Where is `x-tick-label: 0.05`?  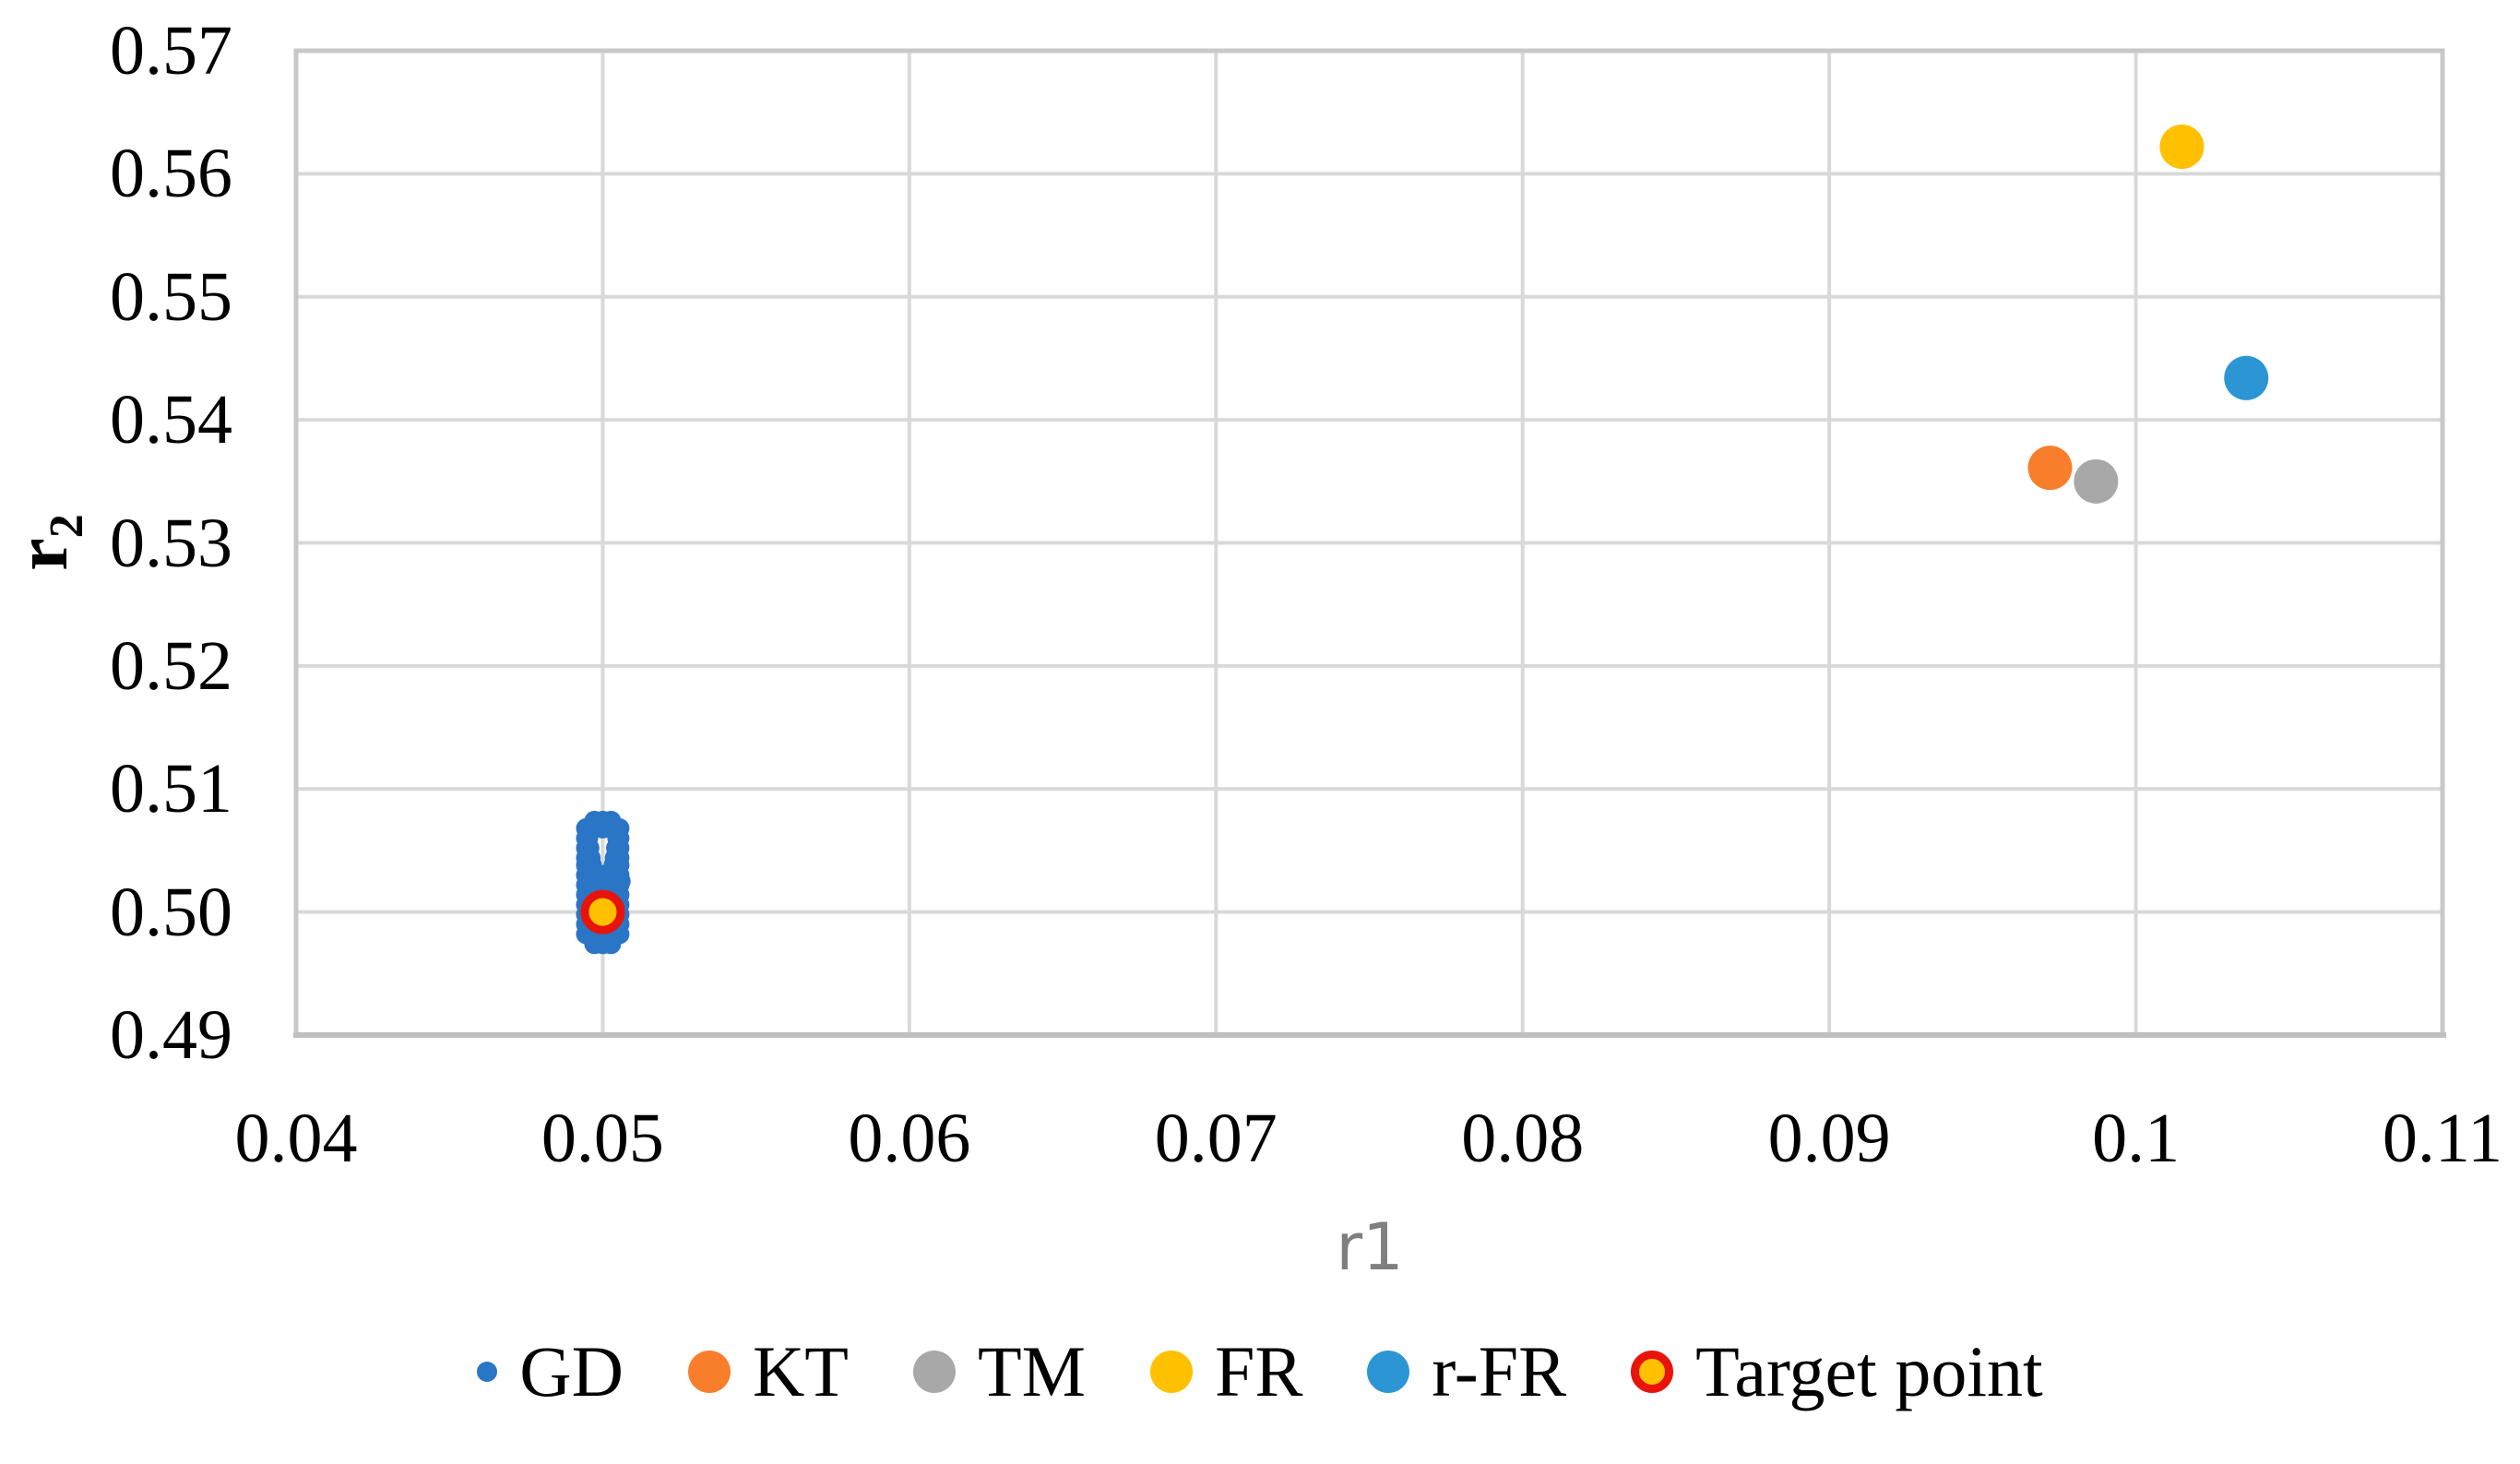 x-tick-label: 0.05 is located at coordinates (602, 1138).